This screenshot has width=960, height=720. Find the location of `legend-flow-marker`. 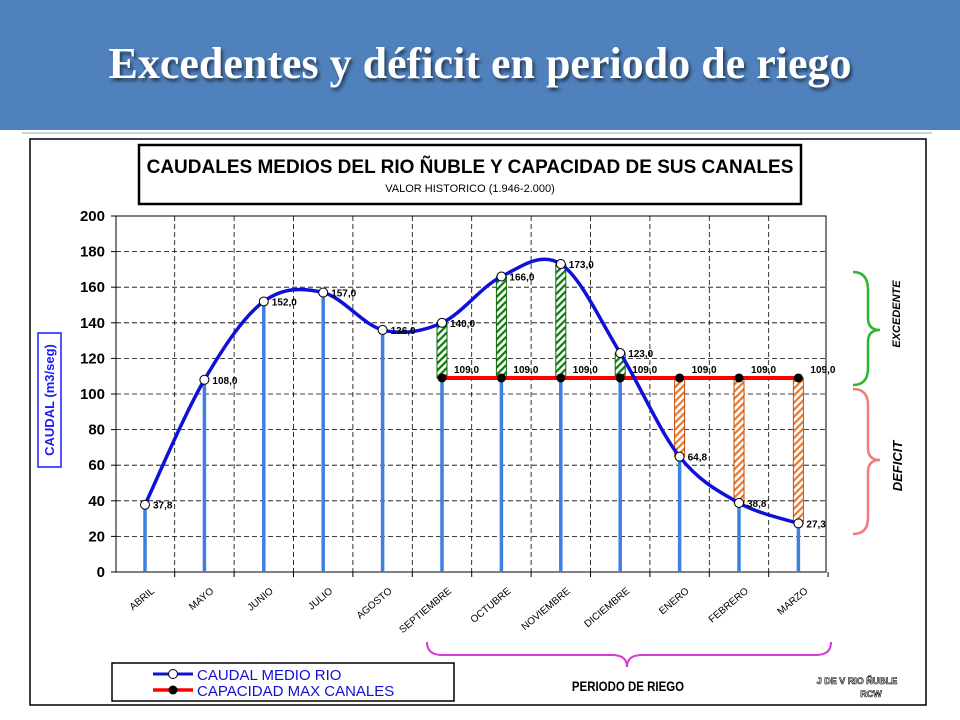

legend-flow-marker is located at coordinates (173, 674).